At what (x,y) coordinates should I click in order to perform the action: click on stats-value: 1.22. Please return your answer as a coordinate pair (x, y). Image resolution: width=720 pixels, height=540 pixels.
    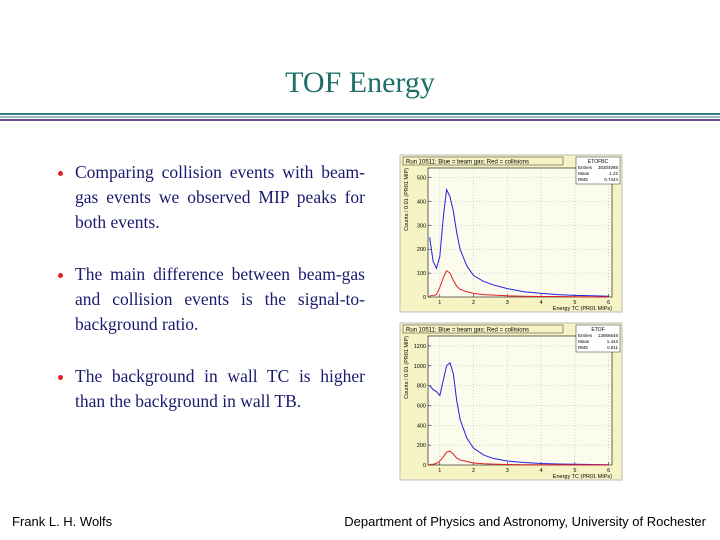
    Looking at the image, I should click on (613, 173).